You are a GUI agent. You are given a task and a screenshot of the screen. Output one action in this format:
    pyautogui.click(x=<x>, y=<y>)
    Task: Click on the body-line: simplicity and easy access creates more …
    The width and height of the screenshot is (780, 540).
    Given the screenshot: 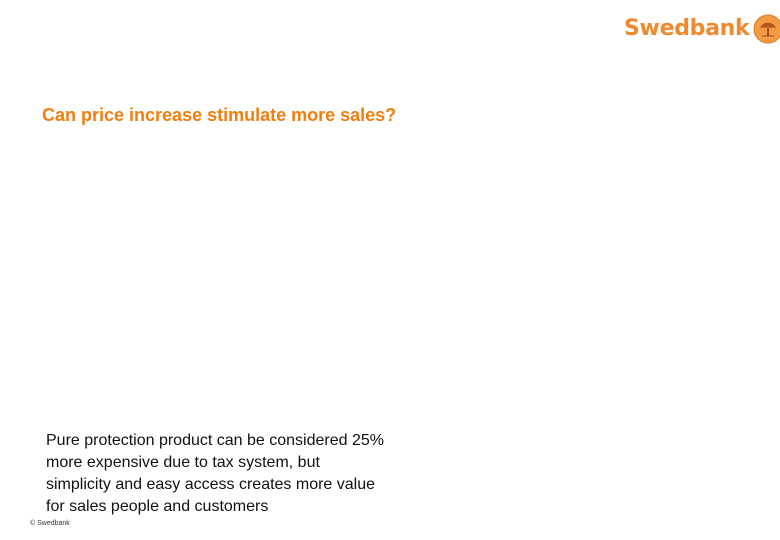 What is the action you would take?
    pyautogui.click(x=211, y=484)
    